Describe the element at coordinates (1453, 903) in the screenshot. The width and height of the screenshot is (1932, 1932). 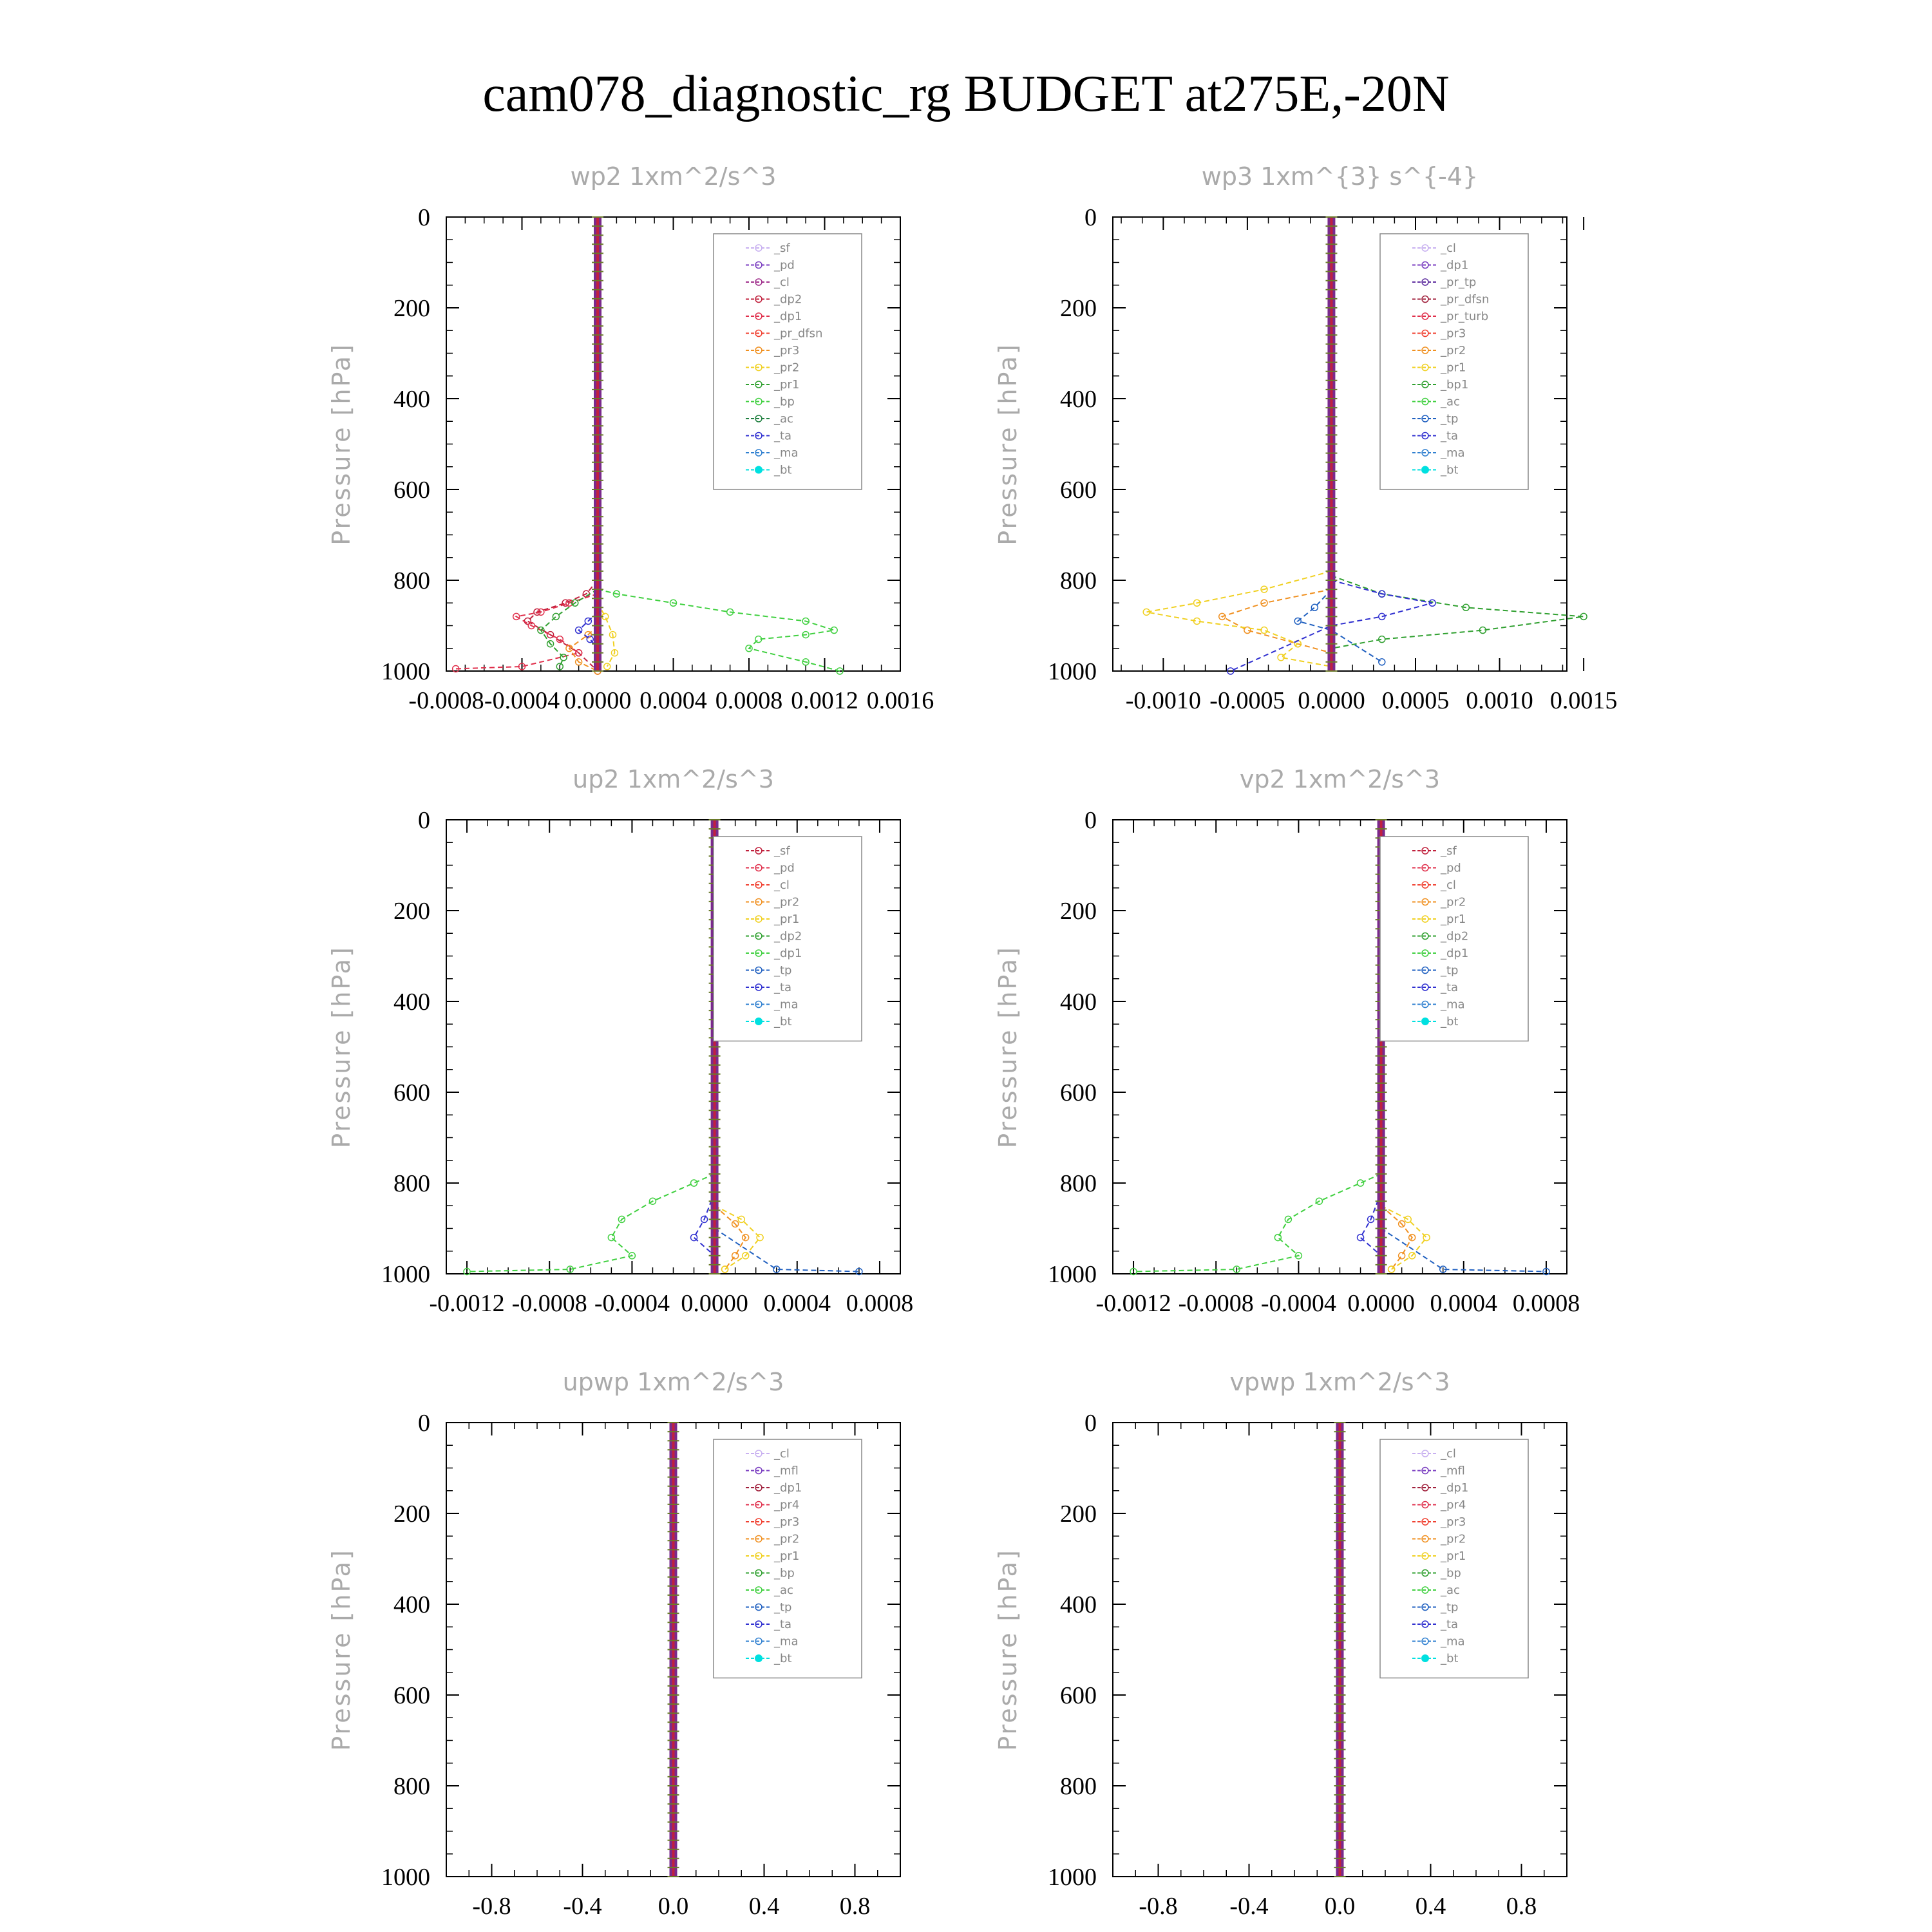
I see `legend-label: _pr2` at that location.